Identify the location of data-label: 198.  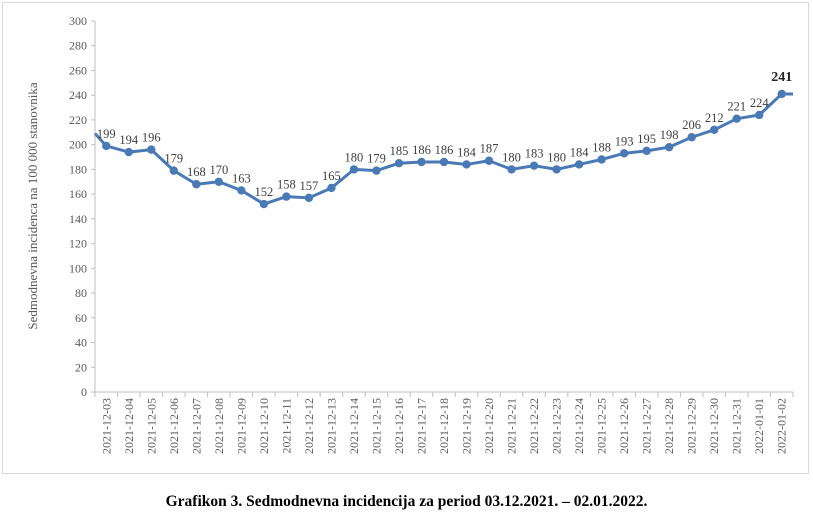
(669, 135).